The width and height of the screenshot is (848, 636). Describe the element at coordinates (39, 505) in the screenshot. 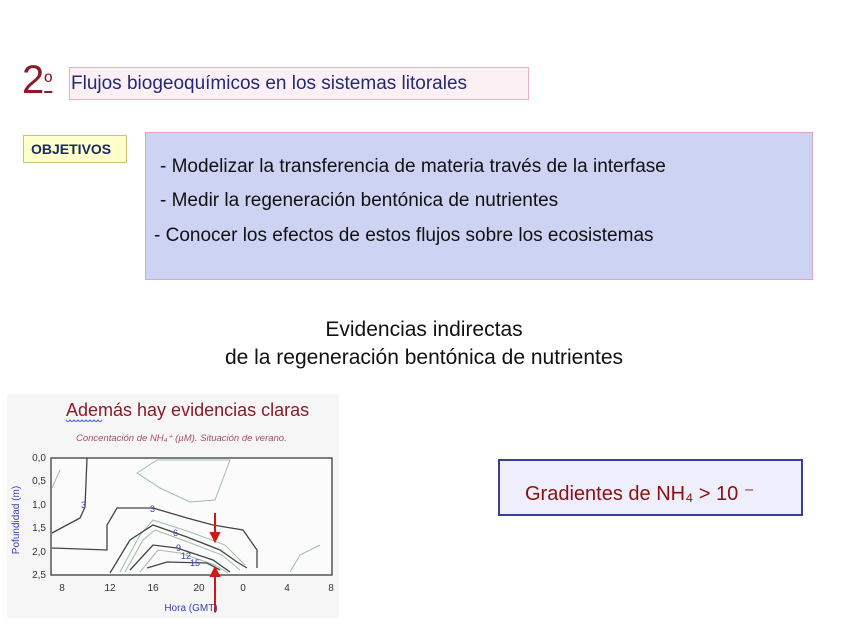

I see `y-tick: 1,0` at that location.